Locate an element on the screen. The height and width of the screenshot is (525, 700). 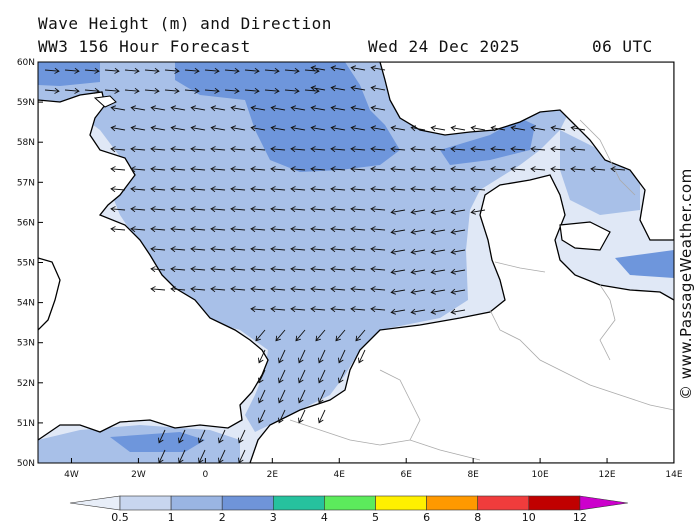
wave-height-colorbar: 0.5 1 2 3 4 5 6 8 10 12 is located at coordinates (348, 509).